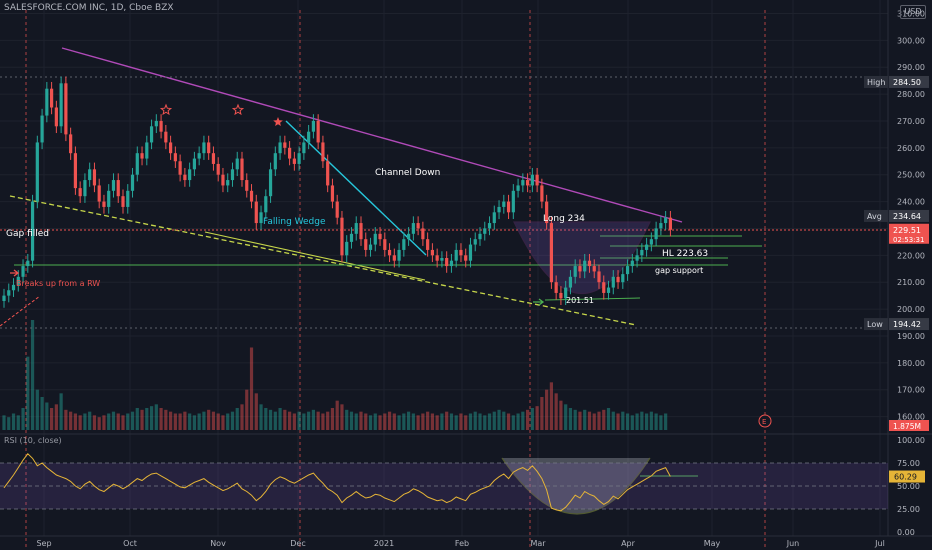  I want to click on volume-tag-value: 1.875M, so click(907, 426).